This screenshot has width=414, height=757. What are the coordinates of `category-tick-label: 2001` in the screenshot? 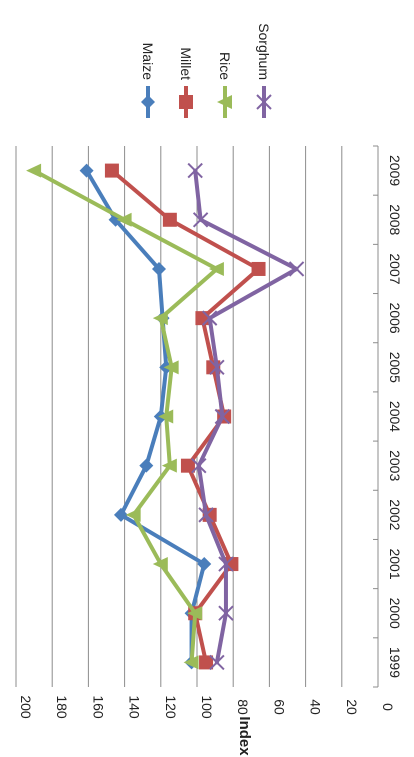 It's located at (395, 563).